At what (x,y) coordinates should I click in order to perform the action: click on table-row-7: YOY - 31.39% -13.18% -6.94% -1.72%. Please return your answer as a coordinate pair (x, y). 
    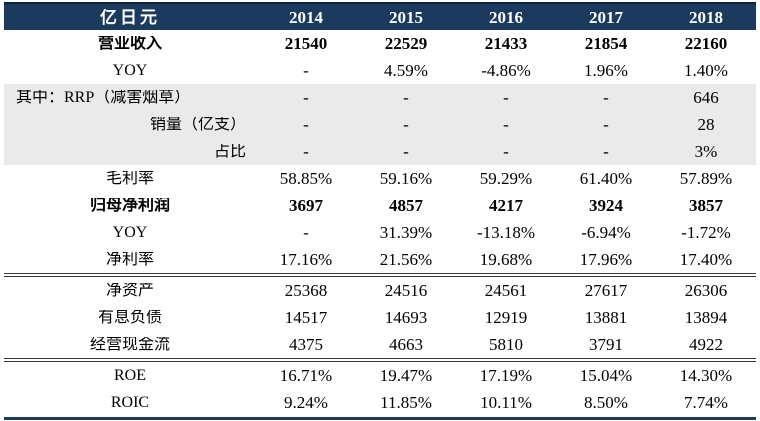
    Looking at the image, I should click on (380, 232).